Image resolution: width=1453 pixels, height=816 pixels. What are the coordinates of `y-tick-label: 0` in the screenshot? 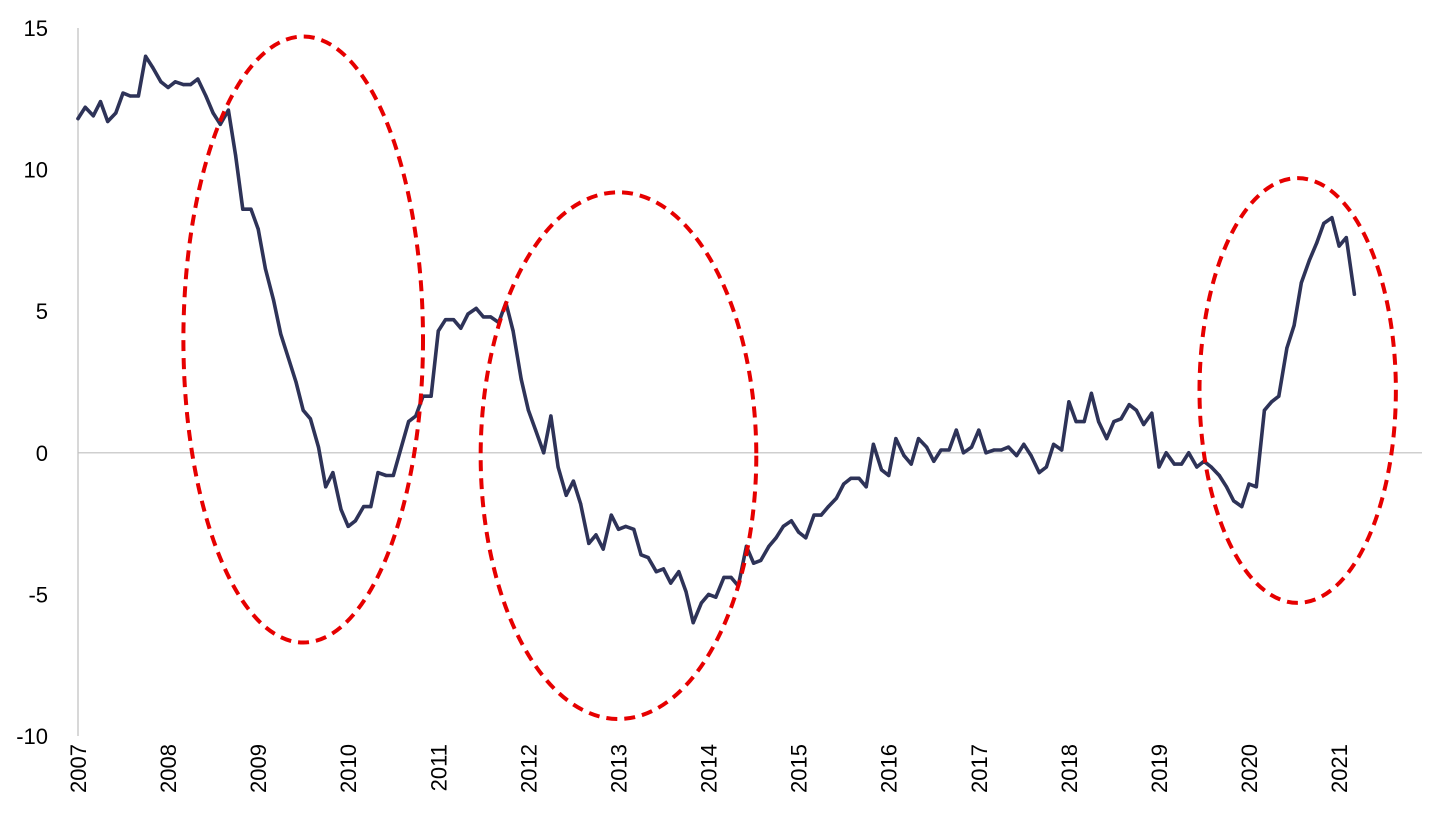 It's located at (42, 453).